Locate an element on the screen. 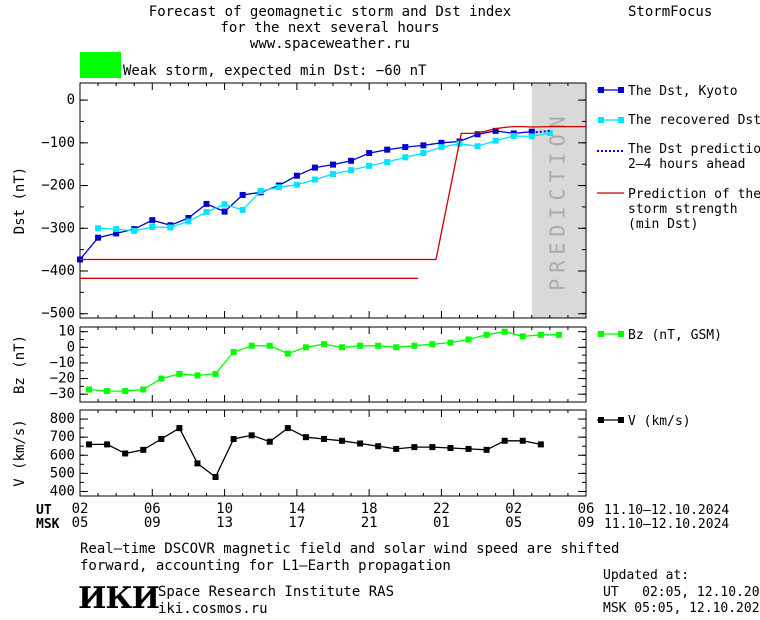 Image resolution: width=760 pixels, height=620 pixels. site-url: www.spaceweather.ru is located at coordinates (330, 44).